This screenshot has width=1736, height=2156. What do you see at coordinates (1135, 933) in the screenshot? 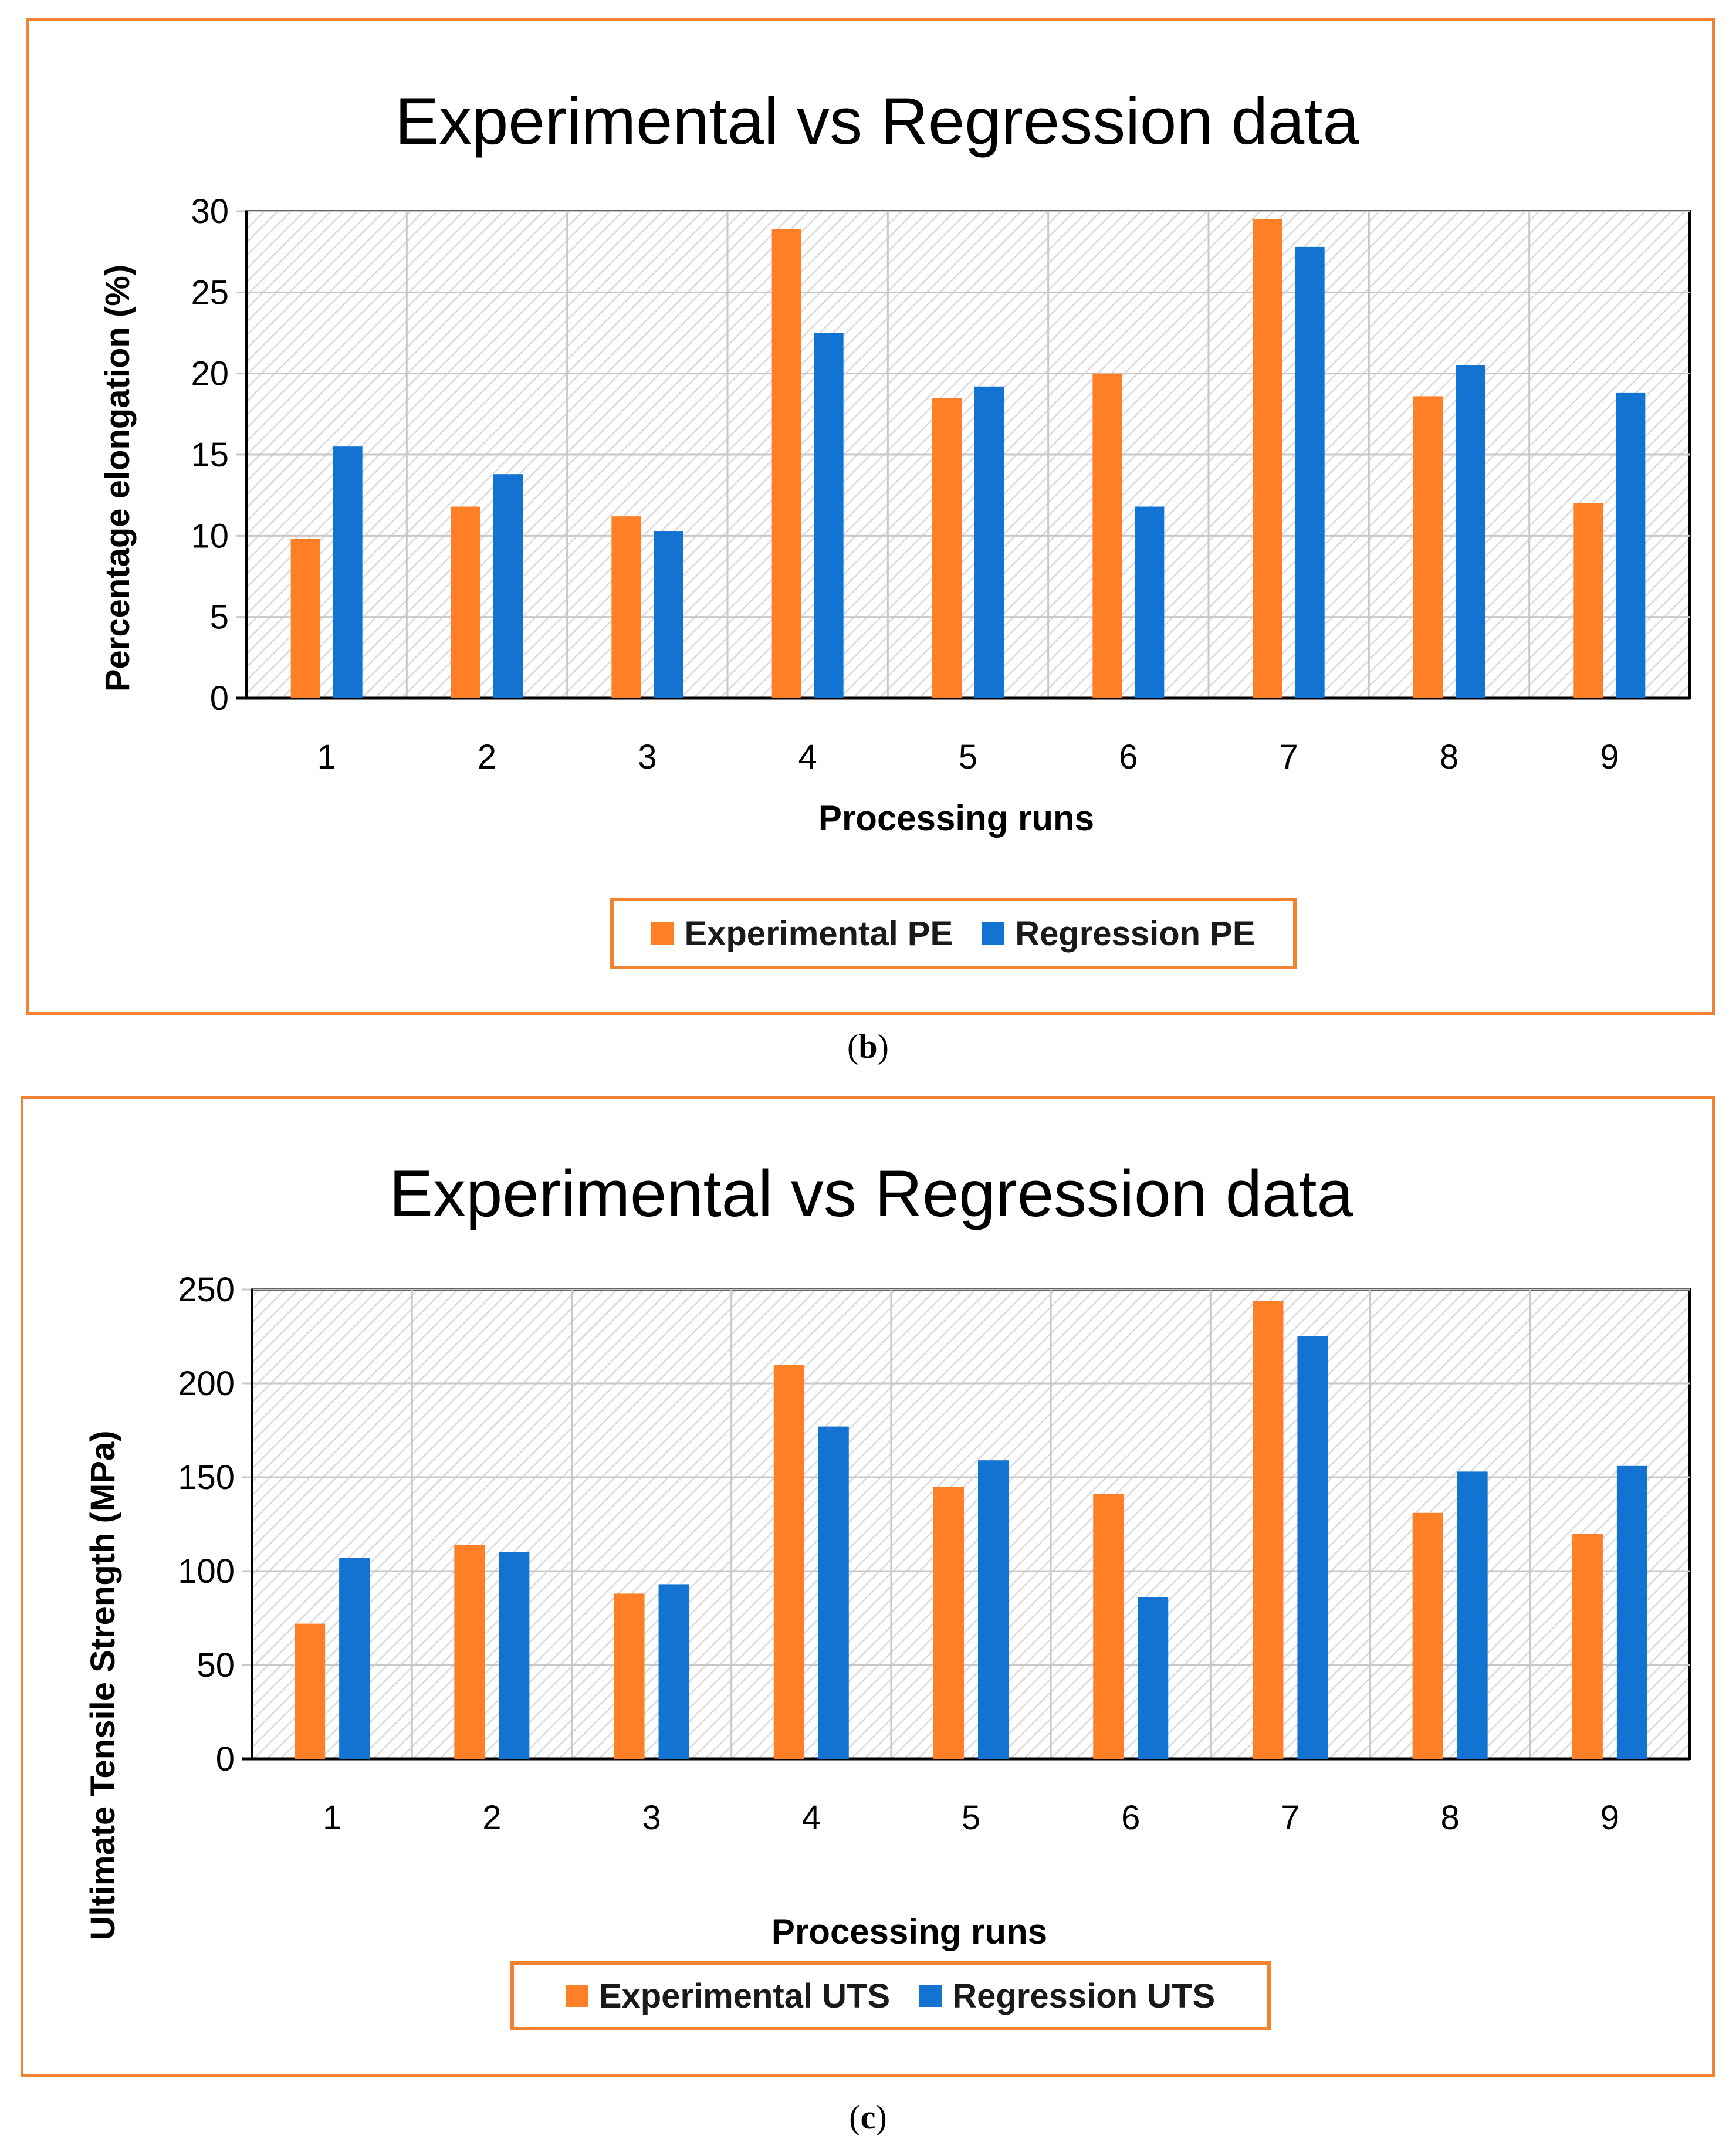
I see `legend-label-regression-pe: Regression PE` at bounding box center [1135, 933].